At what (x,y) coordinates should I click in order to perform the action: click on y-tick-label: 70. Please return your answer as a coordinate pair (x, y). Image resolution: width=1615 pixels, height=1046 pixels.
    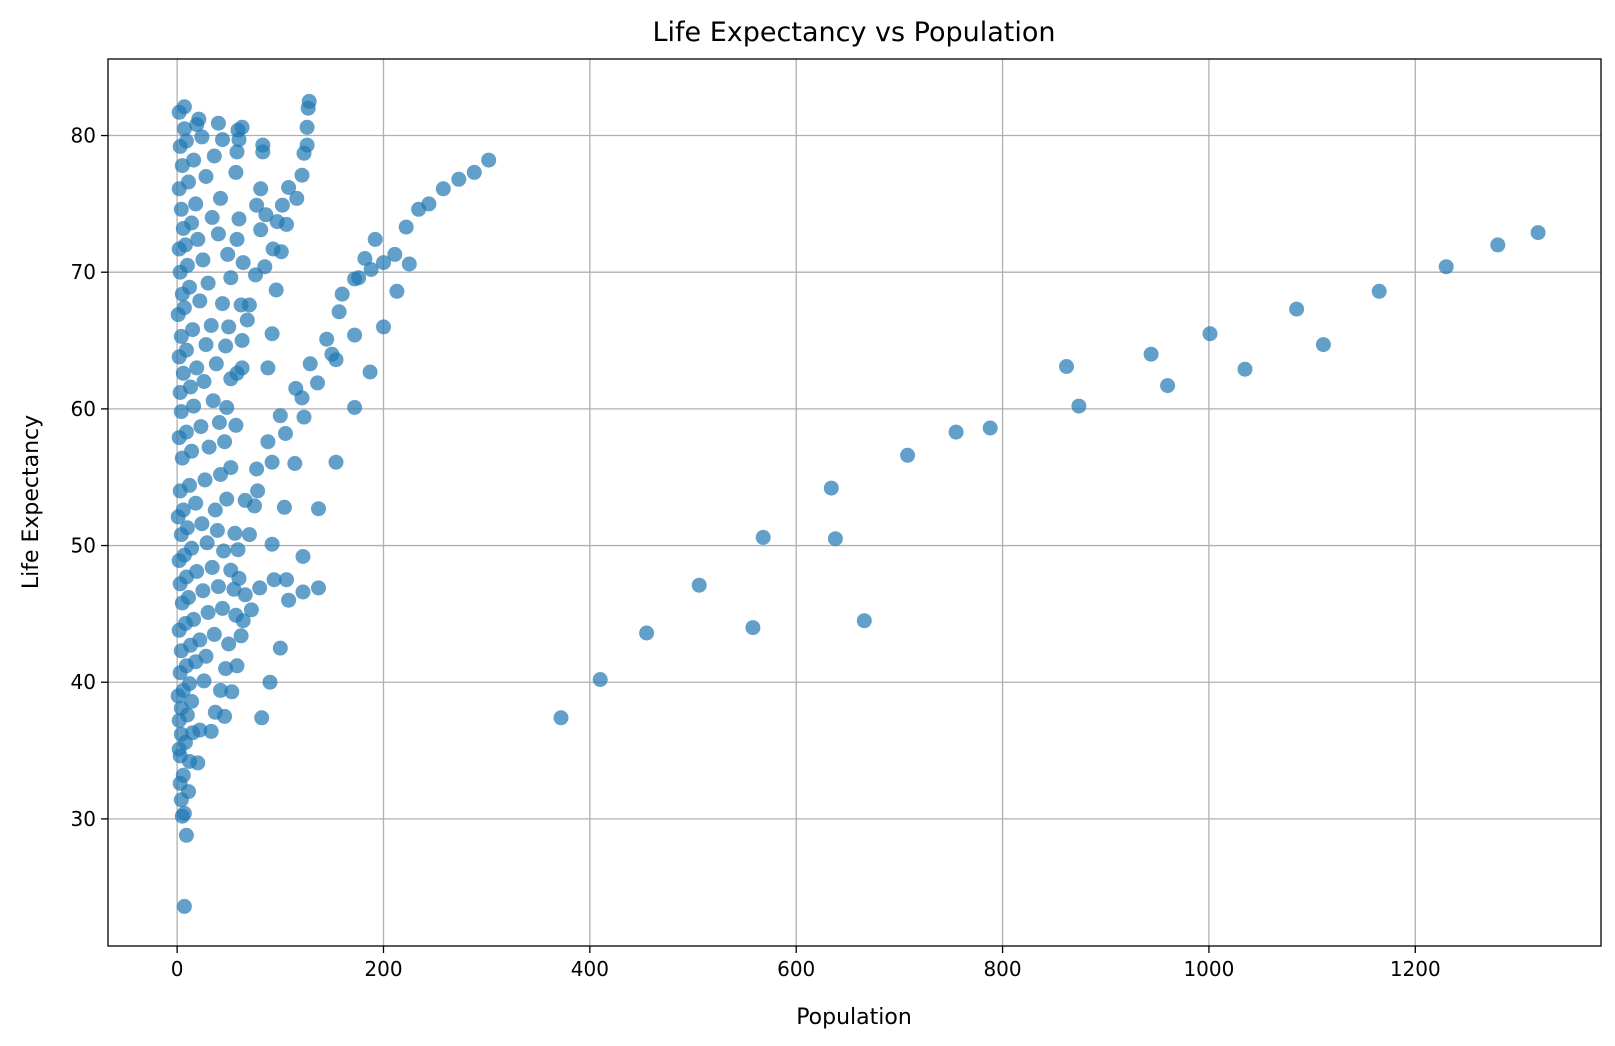
    Looking at the image, I should click on (83, 272).